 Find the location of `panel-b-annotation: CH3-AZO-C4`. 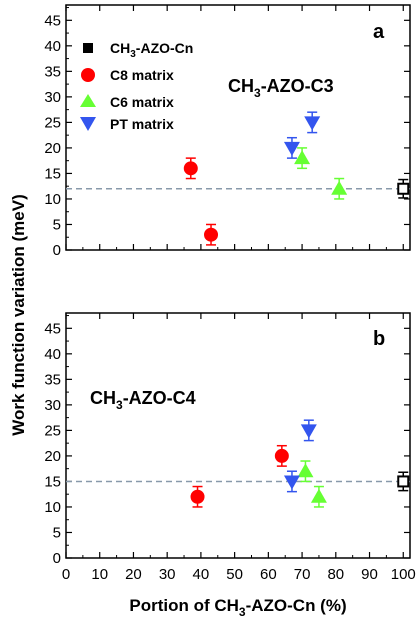

panel-b-annotation: CH3-AZO-C4 is located at coordinates (143, 400).